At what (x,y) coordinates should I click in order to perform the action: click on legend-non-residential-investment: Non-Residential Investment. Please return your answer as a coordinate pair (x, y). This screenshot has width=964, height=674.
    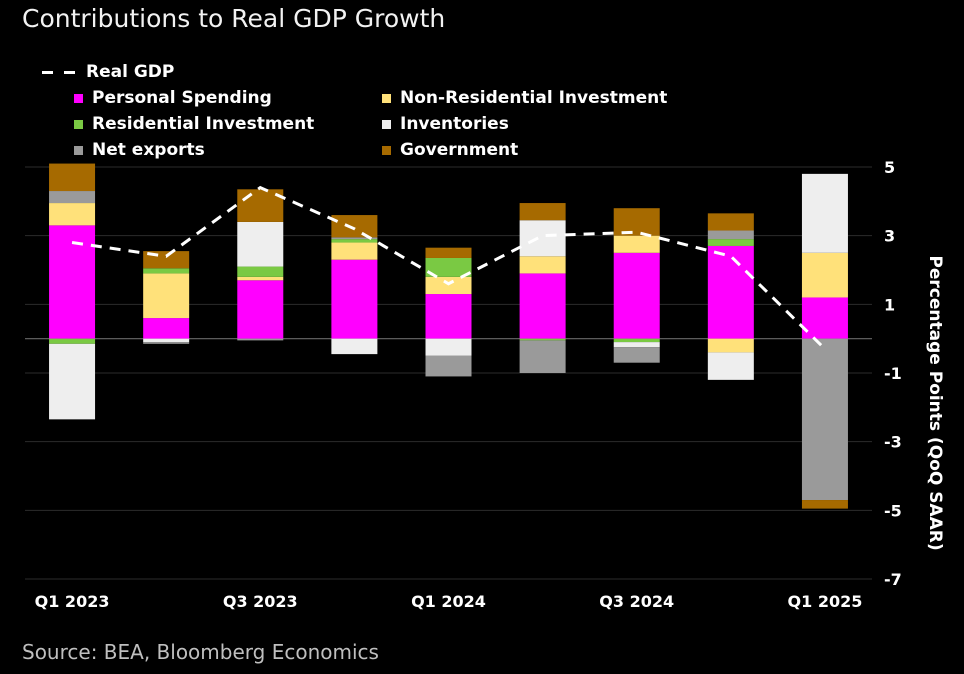
    Looking at the image, I should click on (524, 98).